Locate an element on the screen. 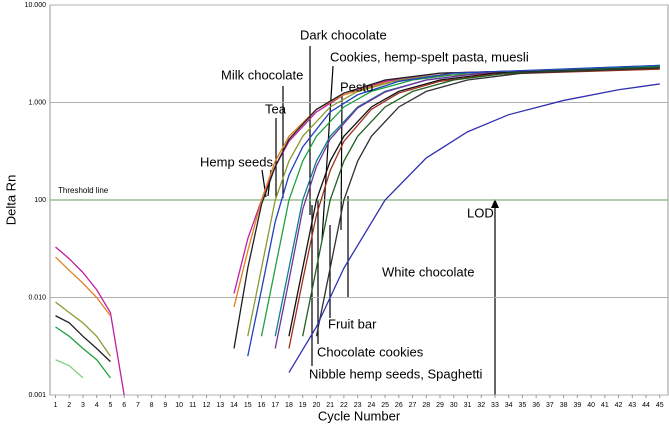 This screenshot has width=669, height=427. x-tick-label: 27 is located at coordinates (413, 405).